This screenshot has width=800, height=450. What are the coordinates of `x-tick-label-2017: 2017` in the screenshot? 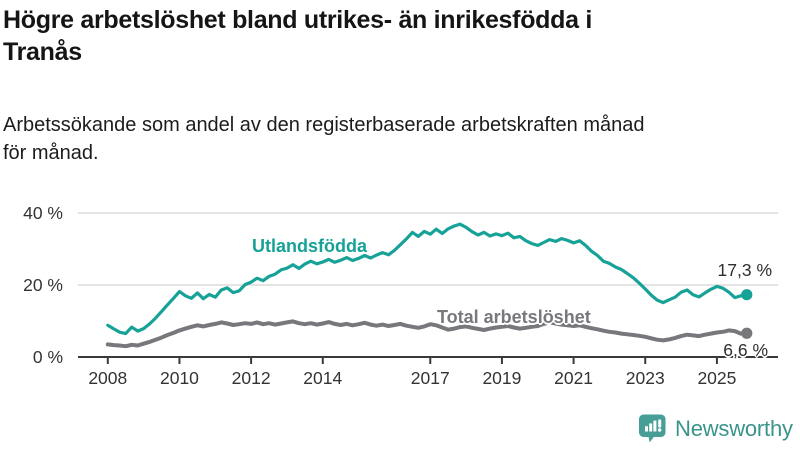 It's located at (430, 378).